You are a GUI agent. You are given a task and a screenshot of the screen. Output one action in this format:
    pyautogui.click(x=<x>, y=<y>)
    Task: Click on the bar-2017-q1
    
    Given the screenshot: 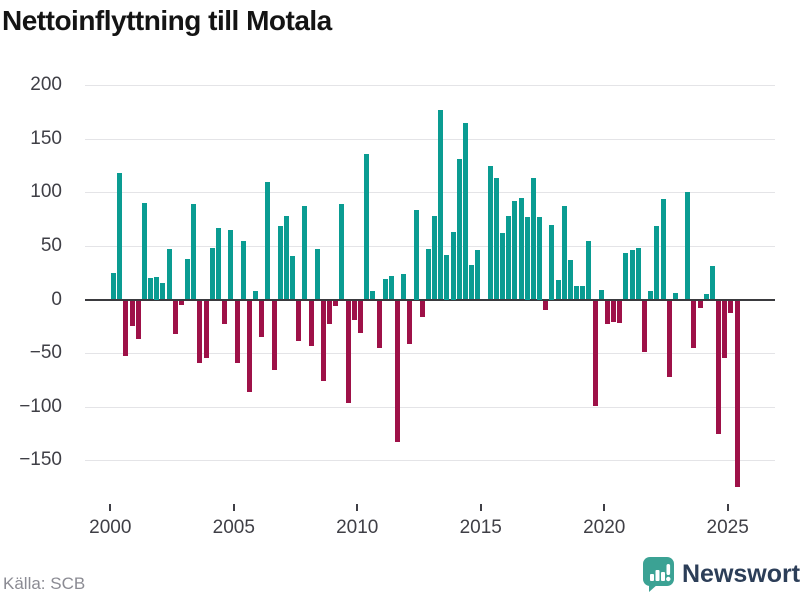 What is the action you would take?
    pyautogui.click(x=533, y=239)
    